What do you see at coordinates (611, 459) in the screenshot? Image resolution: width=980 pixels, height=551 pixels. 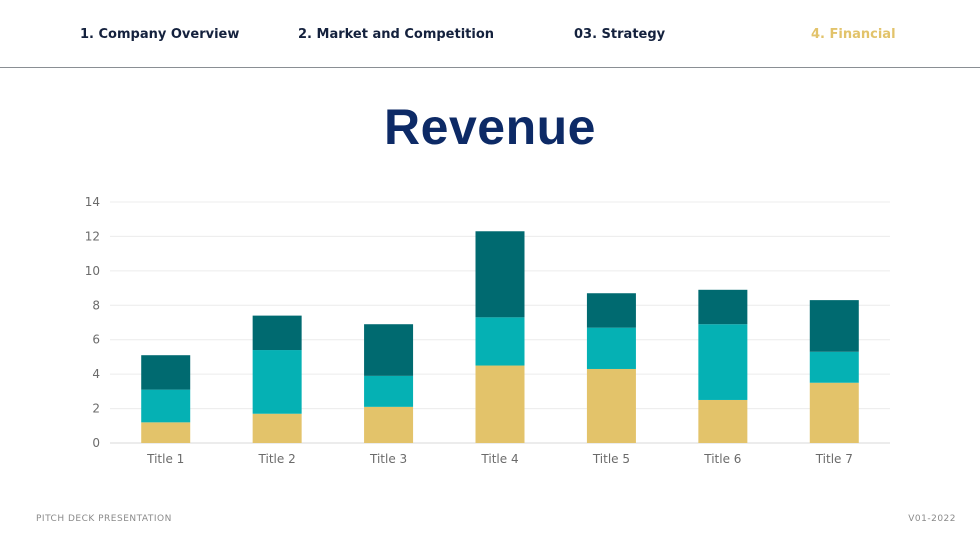 I see `x-tick-label: Title 5` at bounding box center [611, 459].